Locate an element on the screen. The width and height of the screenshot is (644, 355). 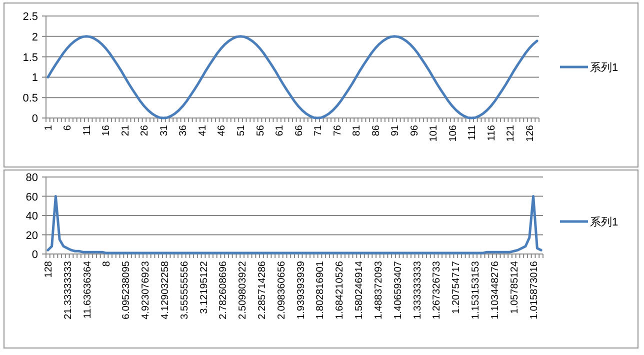
x-tick-label: 1.103448276 is located at coordinates (495, 290).